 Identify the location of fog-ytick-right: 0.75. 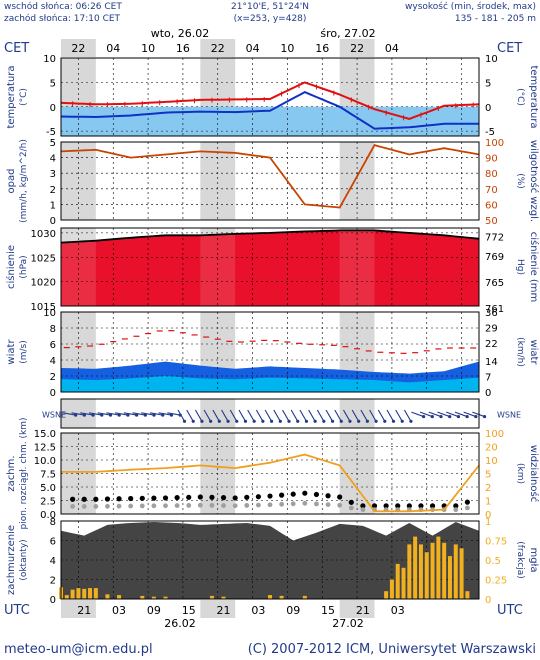
(496, 542).